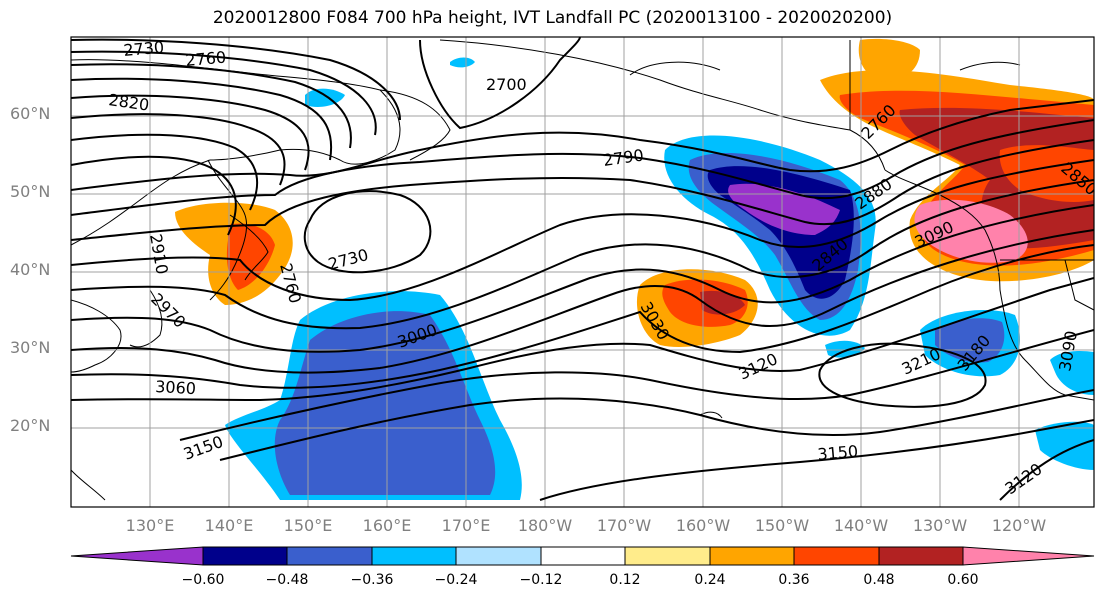  What do you see at coordinates (30, 425) in the screenshot?
I see `lat-label-20n: 20°N` at bounding box center [30, 425].